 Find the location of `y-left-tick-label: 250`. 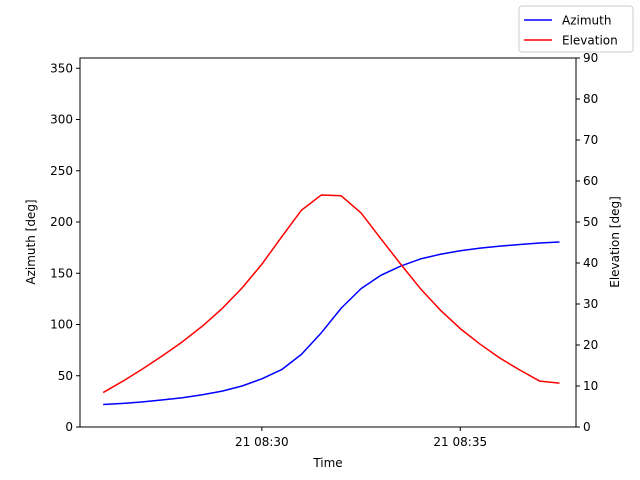

y-left-tick-label: 250 is located at coordinates (61, 171).